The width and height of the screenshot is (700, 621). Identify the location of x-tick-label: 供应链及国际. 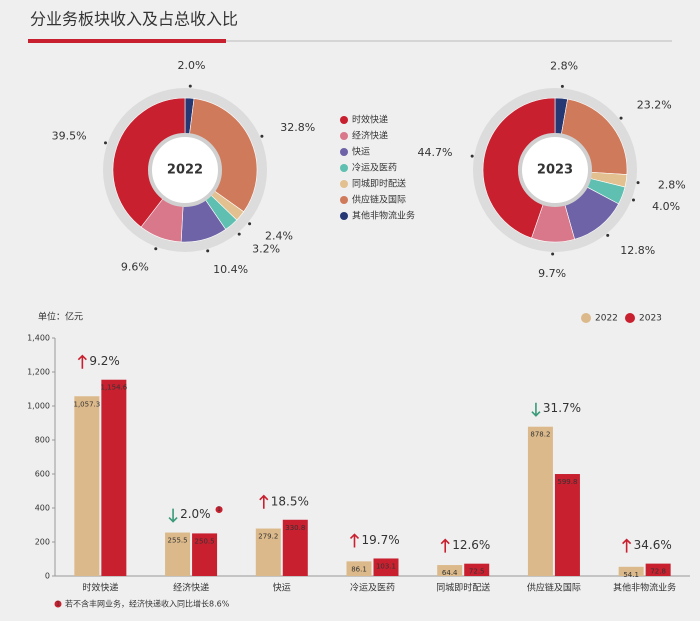
(554, 588).